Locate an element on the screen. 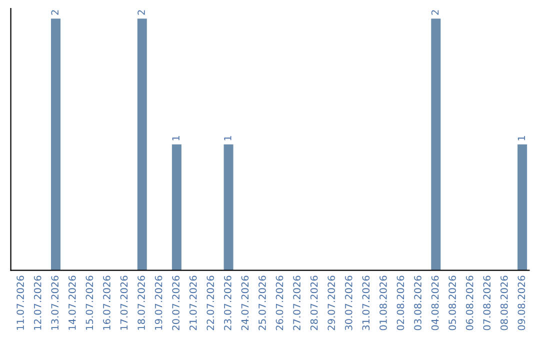  x-tick-label: 14.07.2026 is located at coordinates (72, 303).